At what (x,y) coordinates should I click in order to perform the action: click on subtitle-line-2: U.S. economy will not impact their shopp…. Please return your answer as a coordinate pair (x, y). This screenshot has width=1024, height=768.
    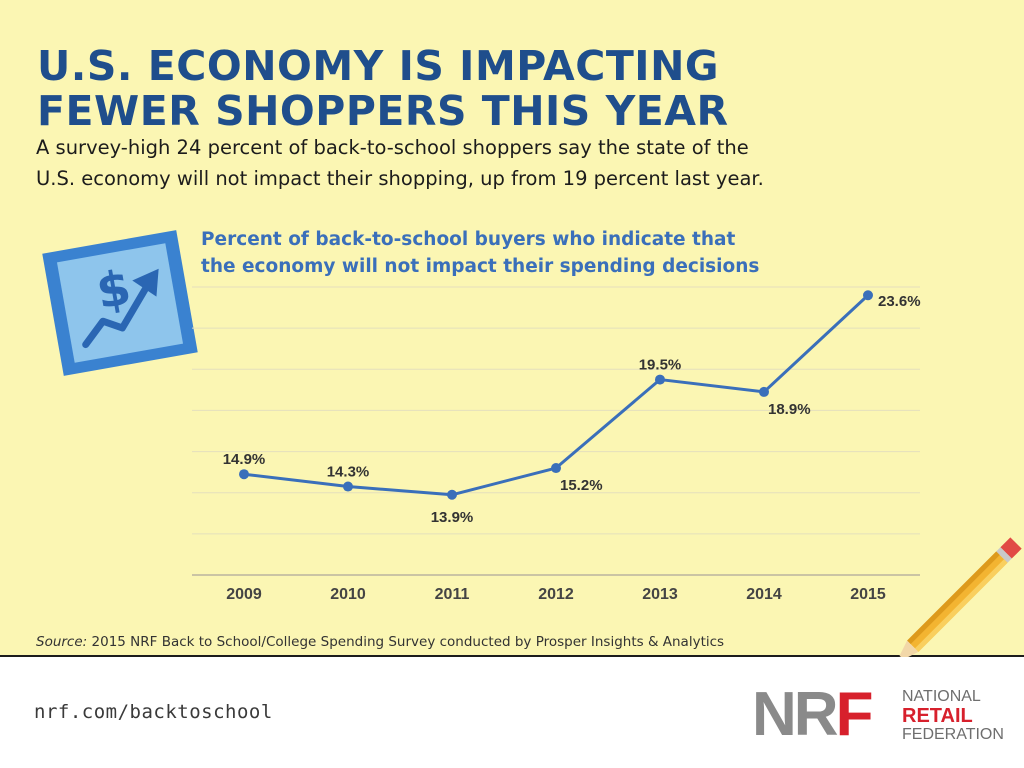
    Looking at the image, I should click on (400, 178).